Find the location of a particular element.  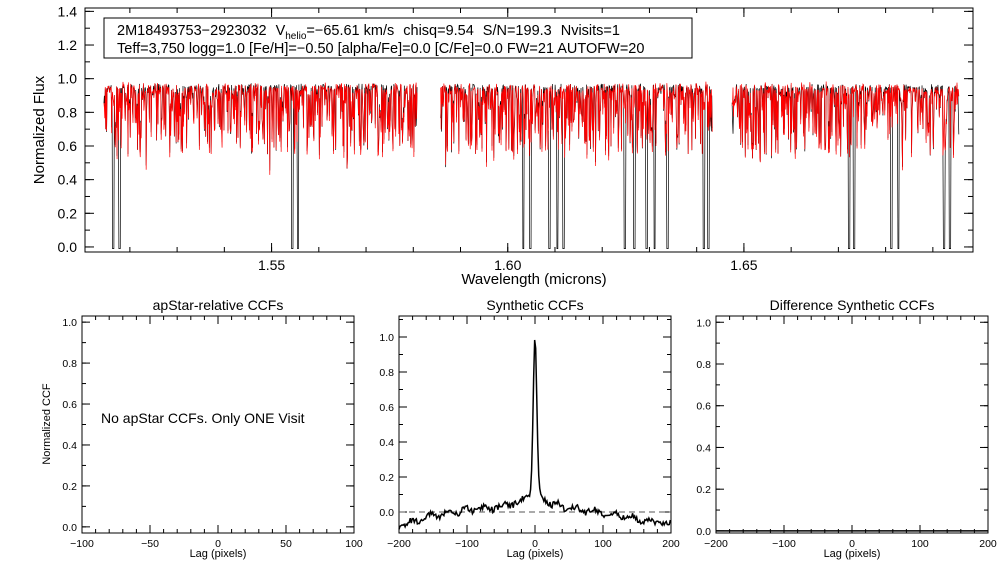

apstar-ccf-title: apStar-relative CCFs is located at coordinates (218, 305).